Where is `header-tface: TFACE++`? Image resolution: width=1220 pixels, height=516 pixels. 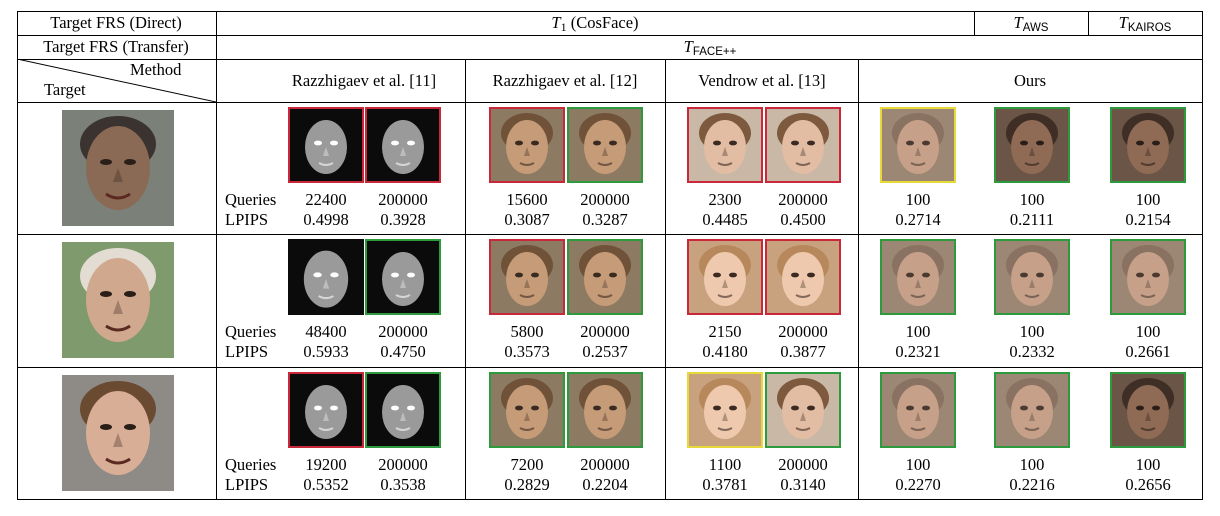 header-tface: TFACE++ is located at coordinates (710, 49).